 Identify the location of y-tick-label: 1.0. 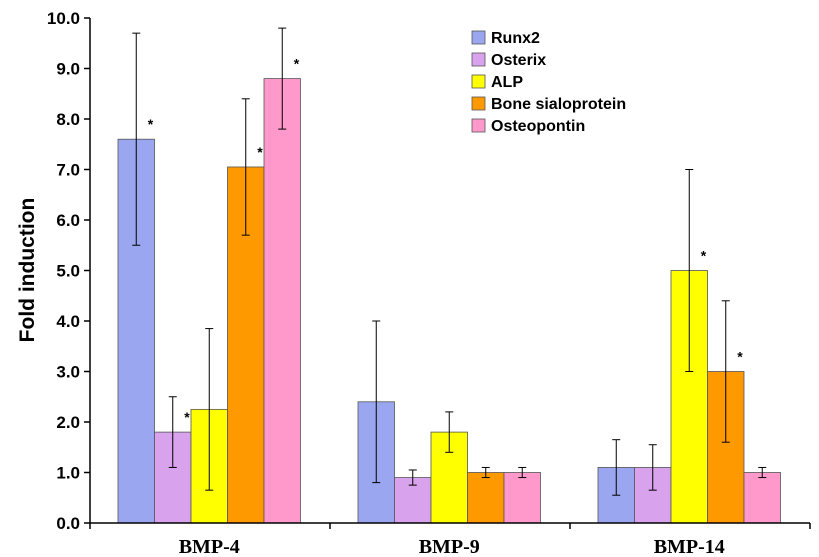
(68, 473).